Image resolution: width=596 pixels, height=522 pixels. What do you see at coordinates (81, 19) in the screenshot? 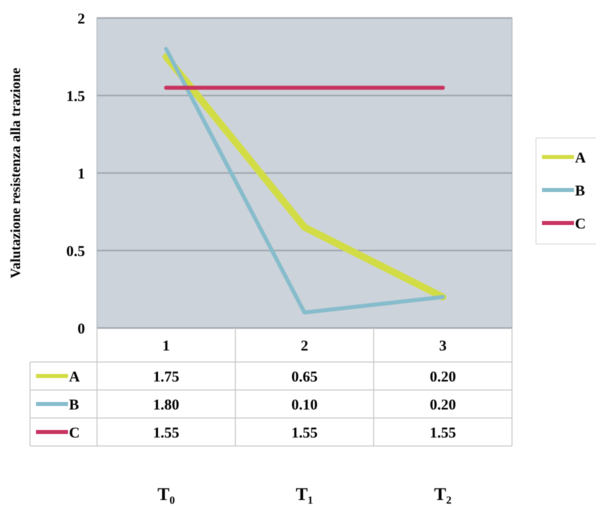
I see `y-tick-label: 2` at bounding box center [81, 19].